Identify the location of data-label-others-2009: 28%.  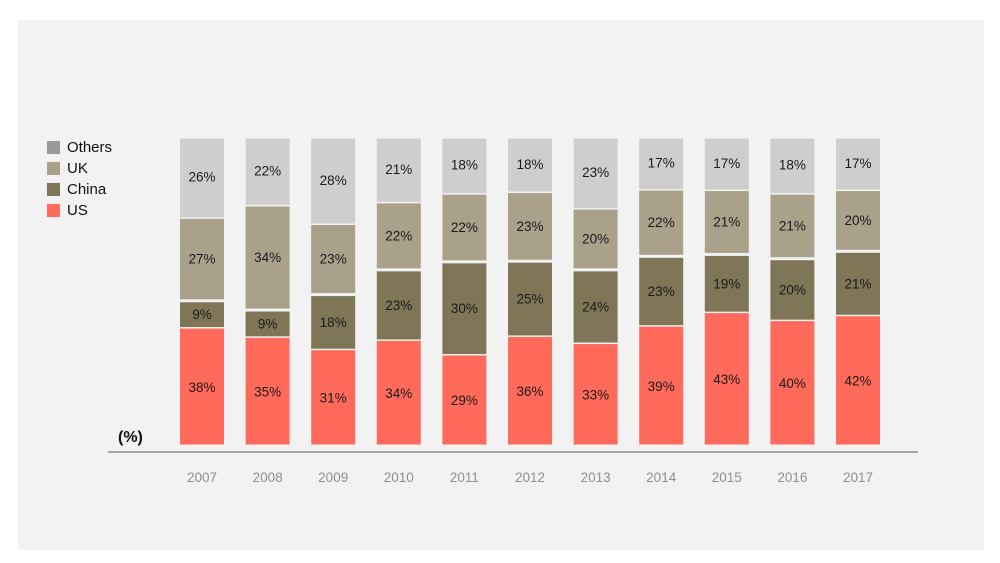
(333, 180).